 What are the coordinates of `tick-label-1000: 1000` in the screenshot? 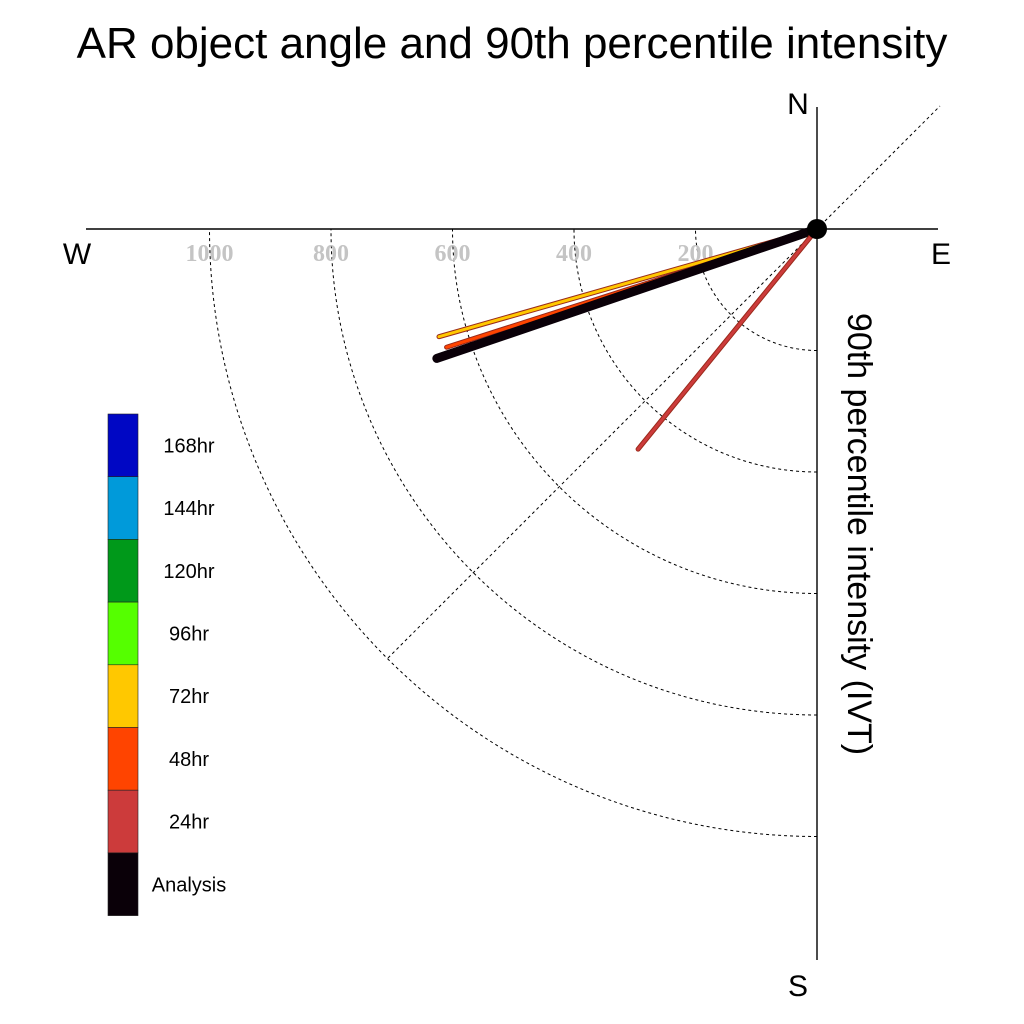 It's located at (210, 254).